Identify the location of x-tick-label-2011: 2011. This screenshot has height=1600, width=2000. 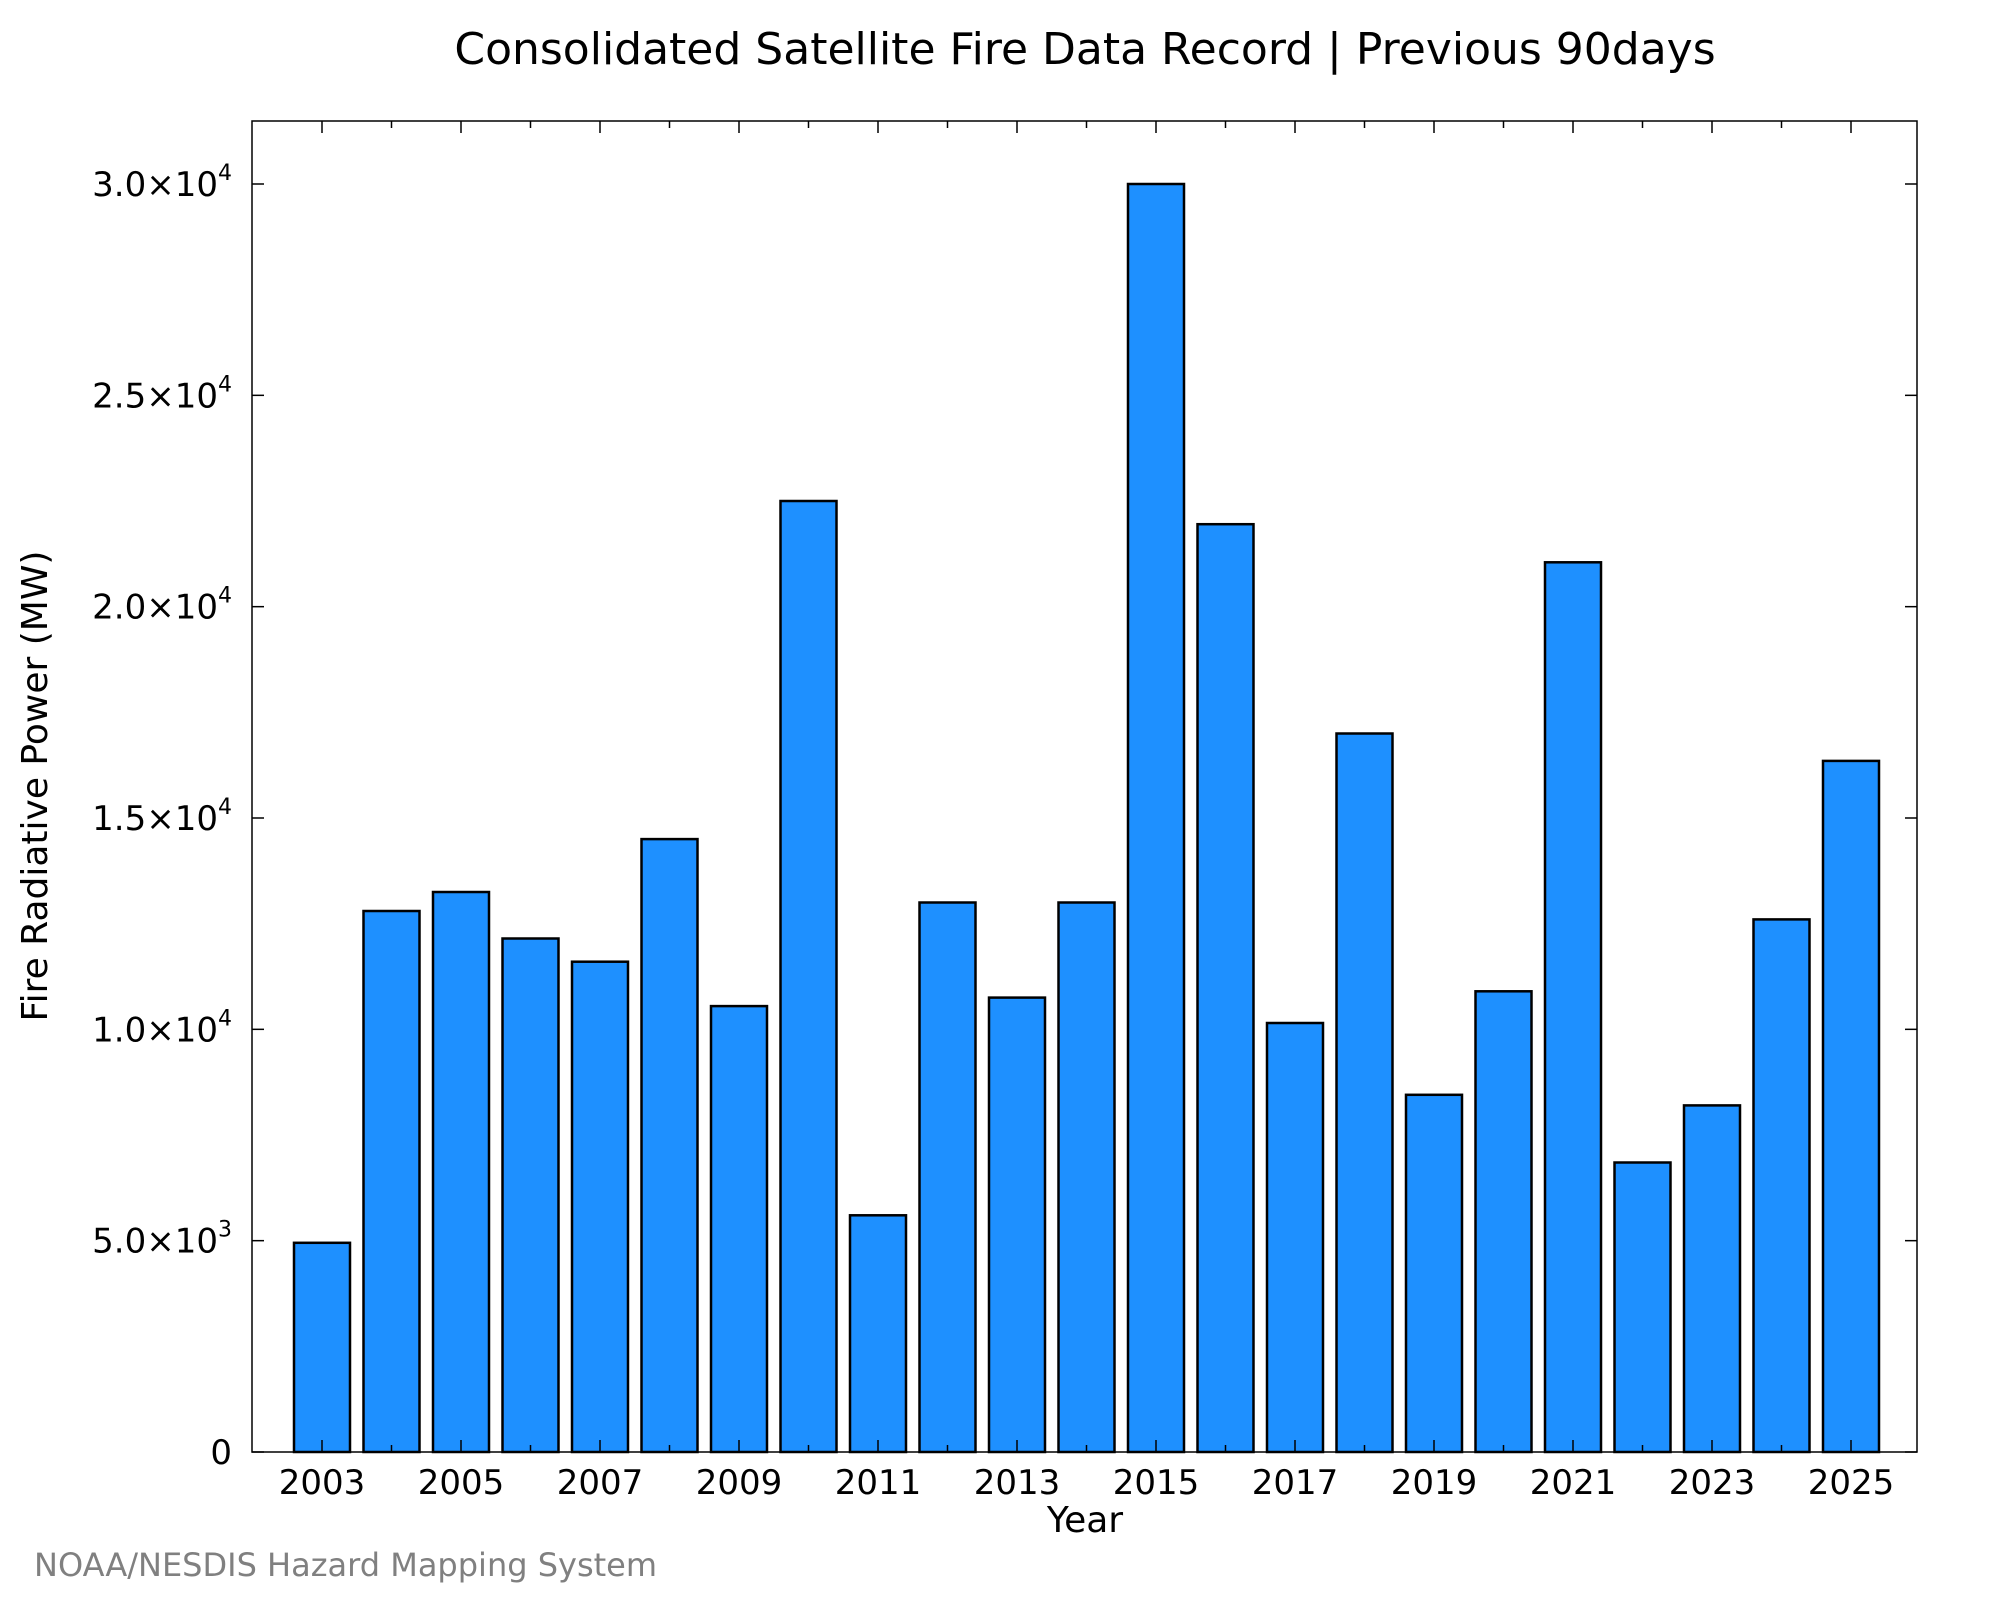
(878, 1483).